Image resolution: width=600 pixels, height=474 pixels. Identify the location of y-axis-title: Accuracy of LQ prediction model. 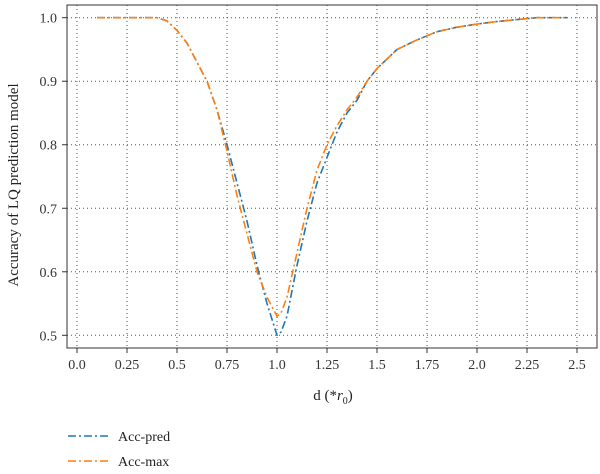
(14, 184).